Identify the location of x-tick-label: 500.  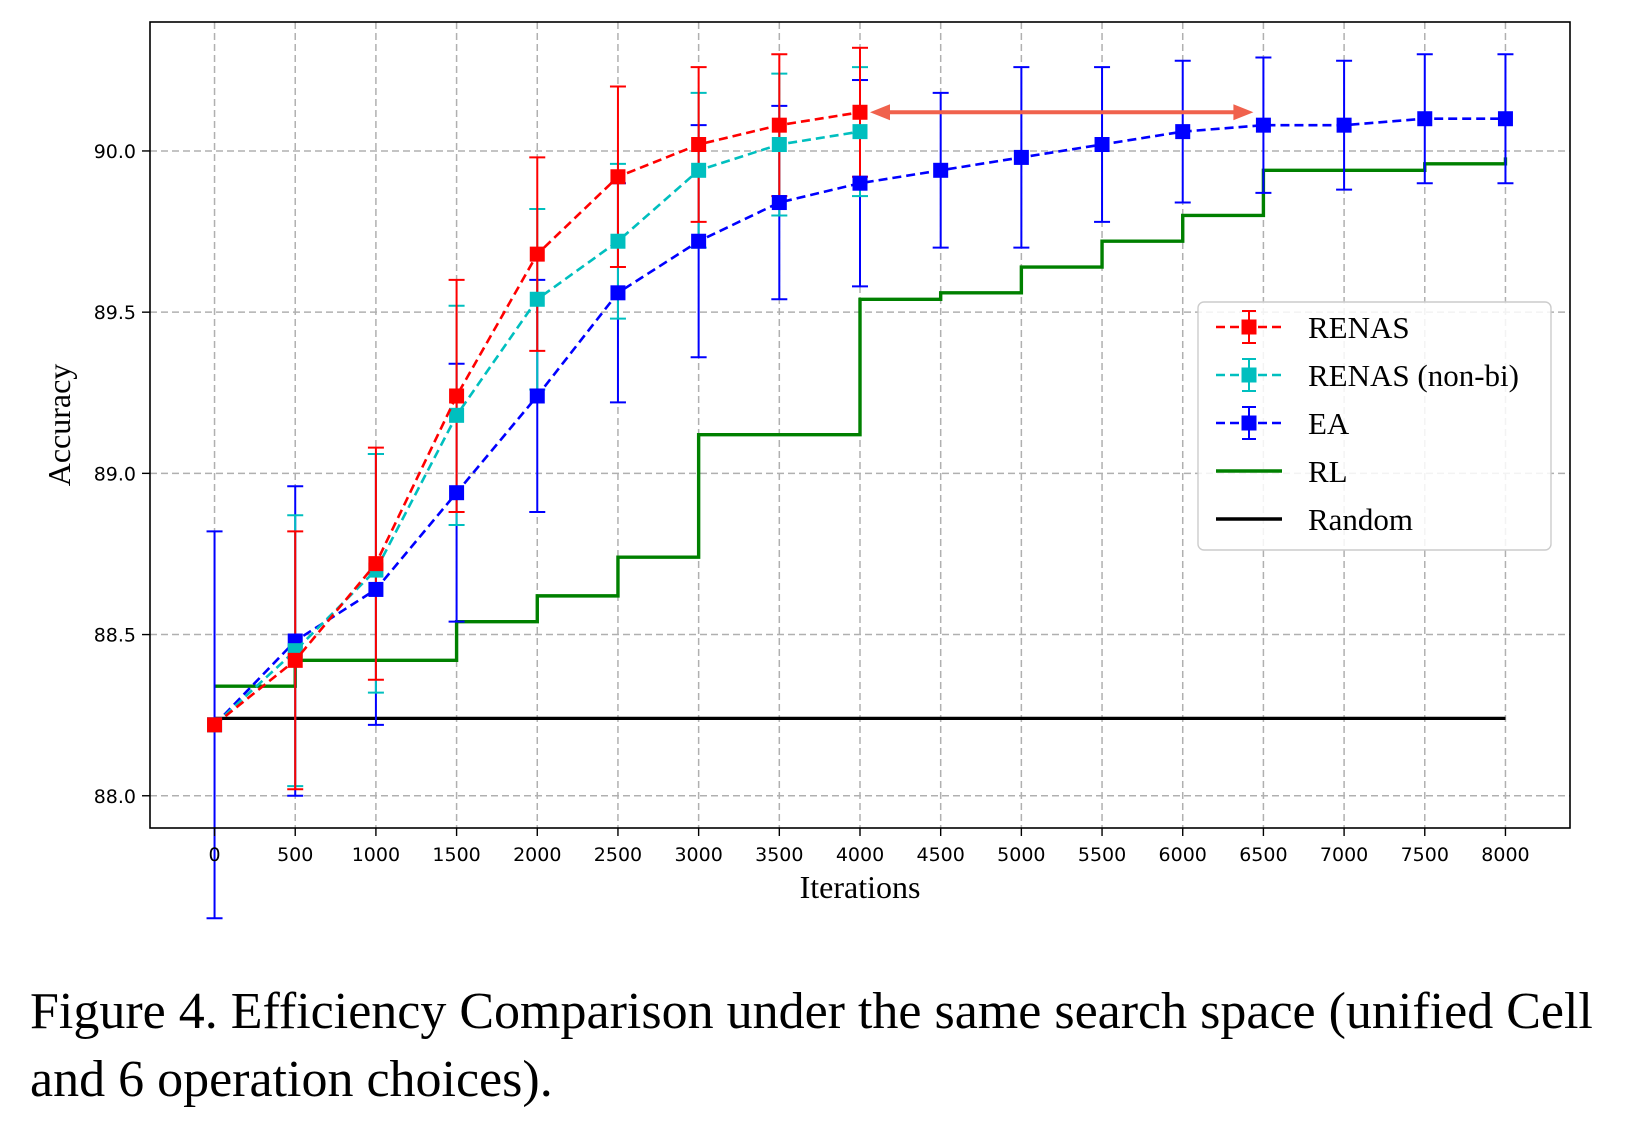
(295, 855).